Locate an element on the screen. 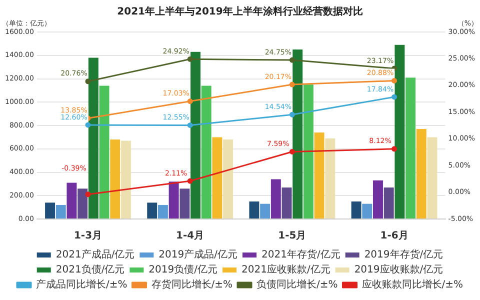 The width and height of the screenshot is (480, 300). legend-label: 应收账款同比增长/±% is located at coordinates (412, 284).